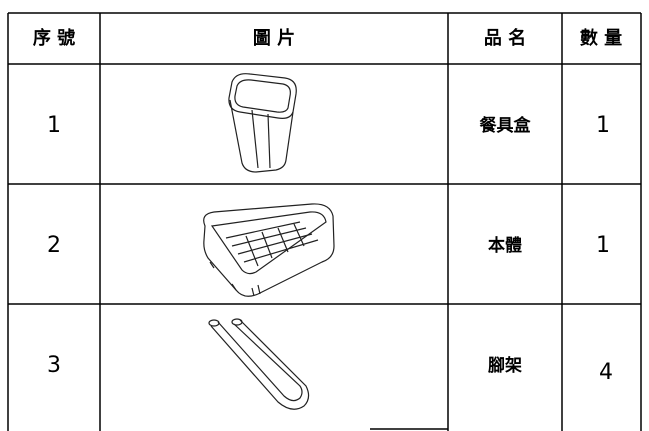  Describe the element at coordinates (54, 38) in the screenshot. I see `header-cell: 序 號` at that location.